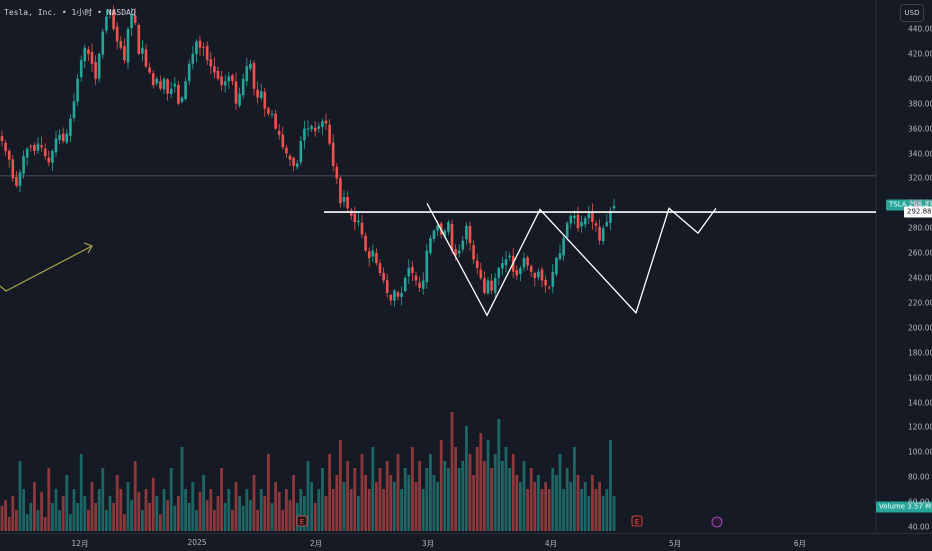 The image size is (932, 551). What do you see at coordinates (909, 205) in the screenshot?
I see `last-price-badge: TSLA 298.27` at bounding box center [909, 205].